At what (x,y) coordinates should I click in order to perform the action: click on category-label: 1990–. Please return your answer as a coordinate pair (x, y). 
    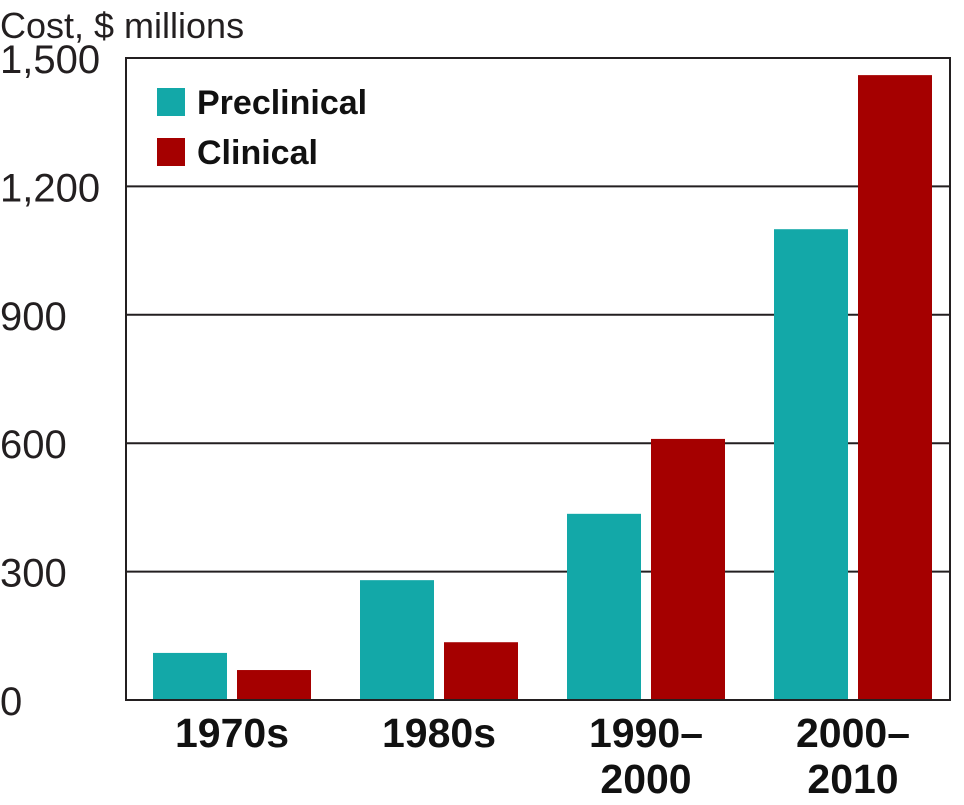
    Looking at the image, I should click on (646, 733).